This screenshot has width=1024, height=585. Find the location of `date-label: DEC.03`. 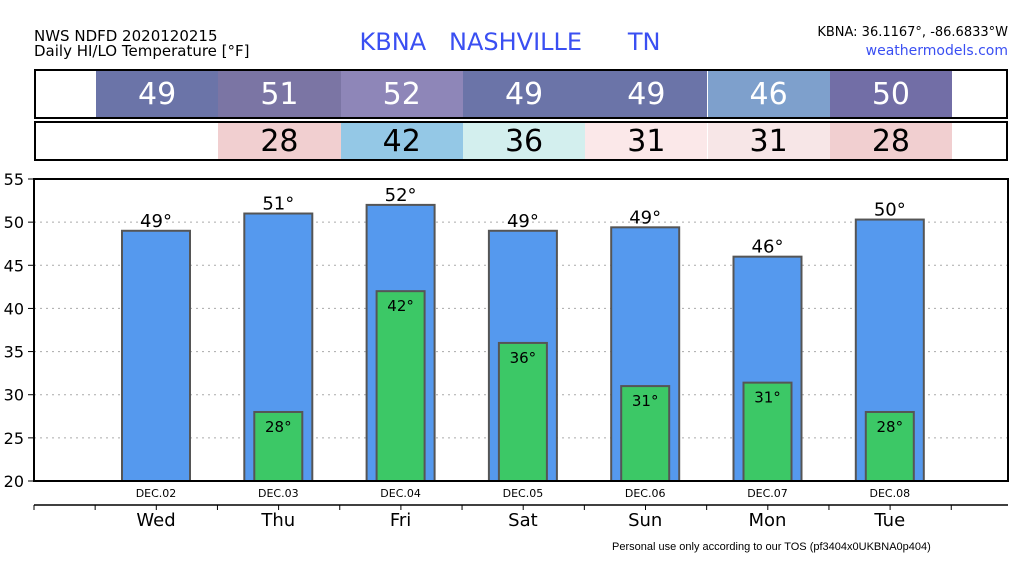

date-label: DEC.03 is located at coordinates (278, 493).